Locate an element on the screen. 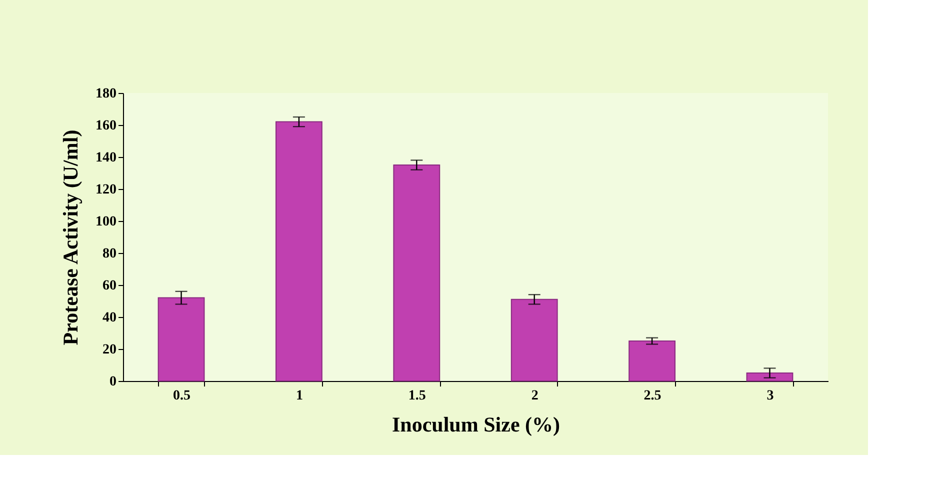 The height and width of the screenshot is (492, 940). y-tick-label: 80 is located at coordinates (109, 254).